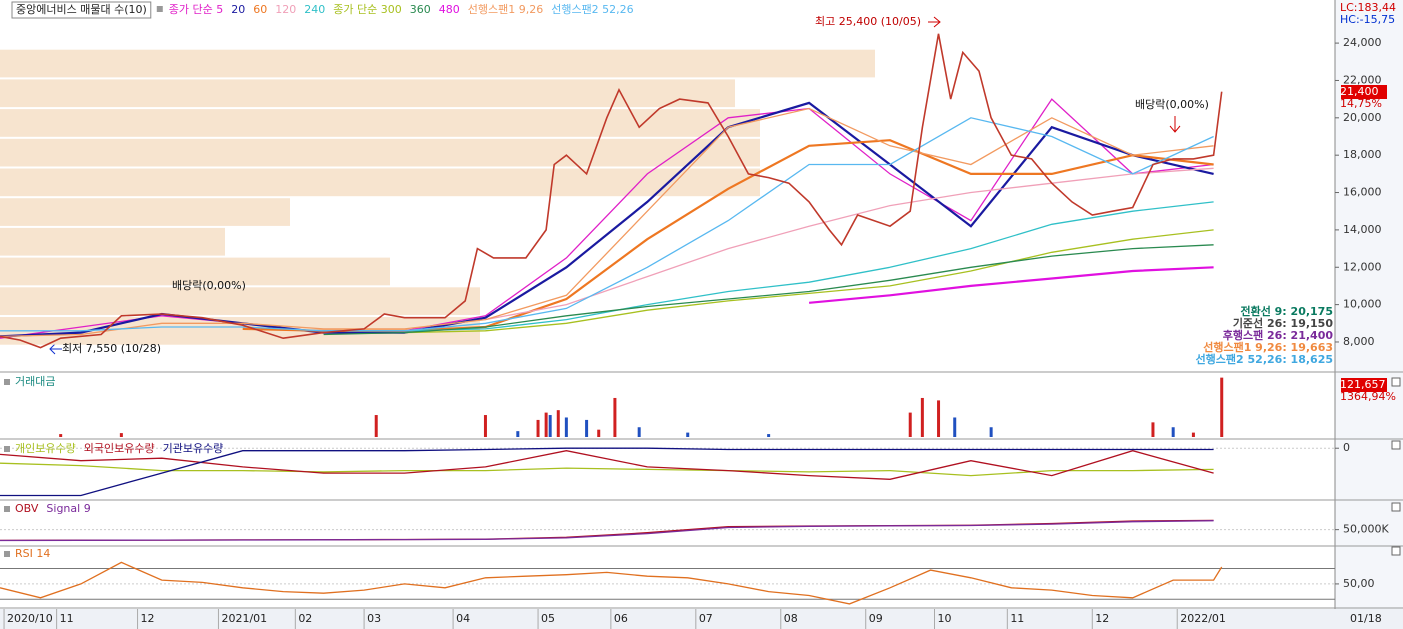 The width and height of the screenshot is (1403, 629). I want to click on side-label: LC:183,44, so click(1368, 7).